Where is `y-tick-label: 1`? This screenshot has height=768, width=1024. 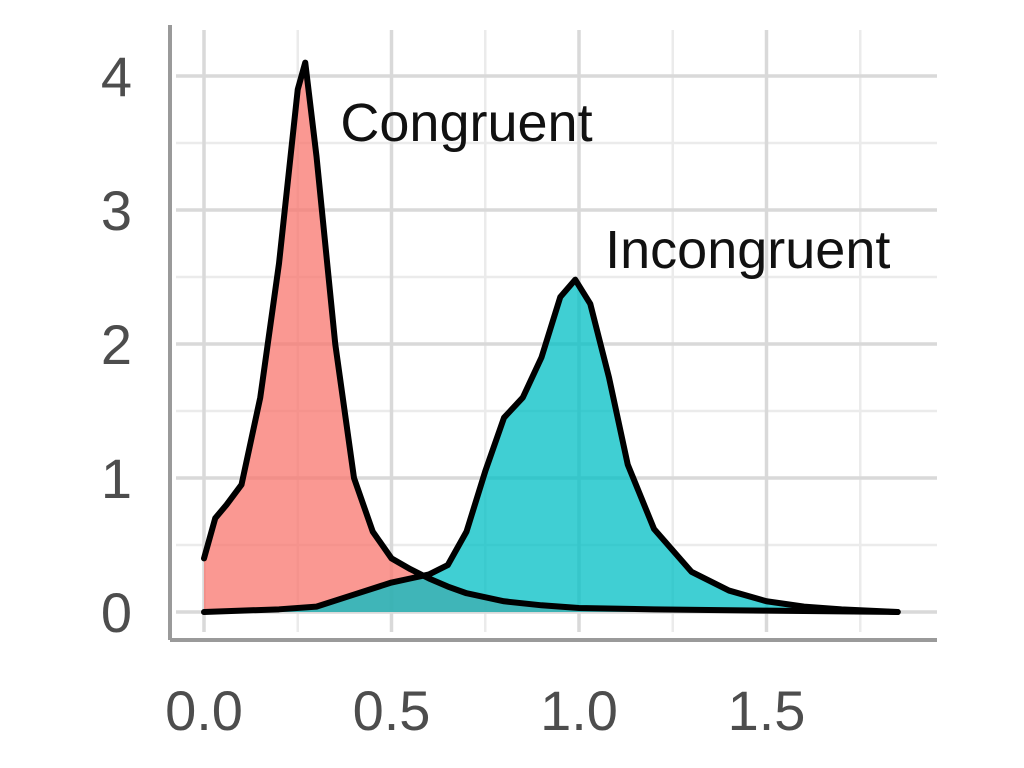 y-tick-label: 1 is located at coordinates (116, 478).